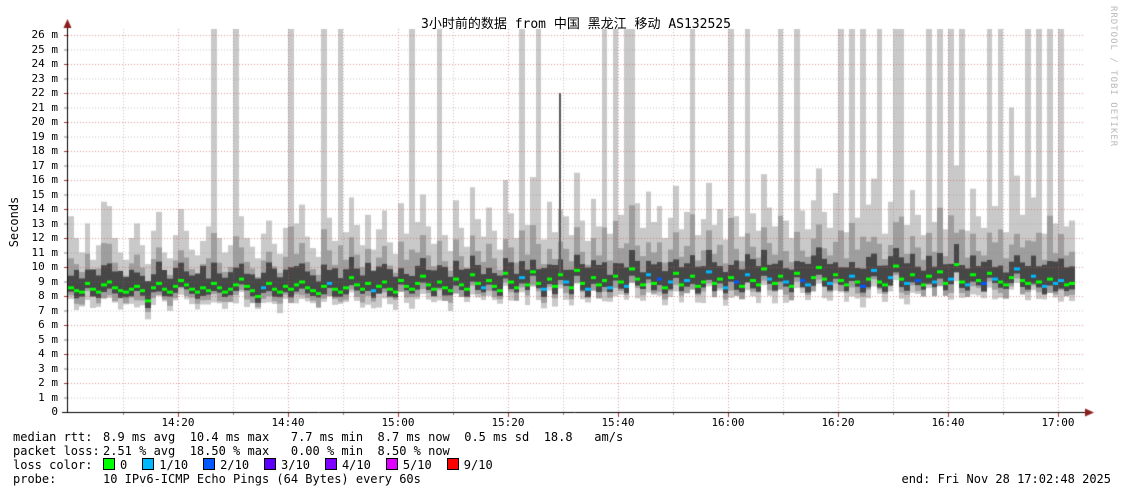 Image resolution: width=1121 pixels, height=494 pixels. Describe the element at coordinates (1006, 479) in the screenshot. I see `end-timestamp: end: Fri Nov 28 17:02:48 2025` at that location.